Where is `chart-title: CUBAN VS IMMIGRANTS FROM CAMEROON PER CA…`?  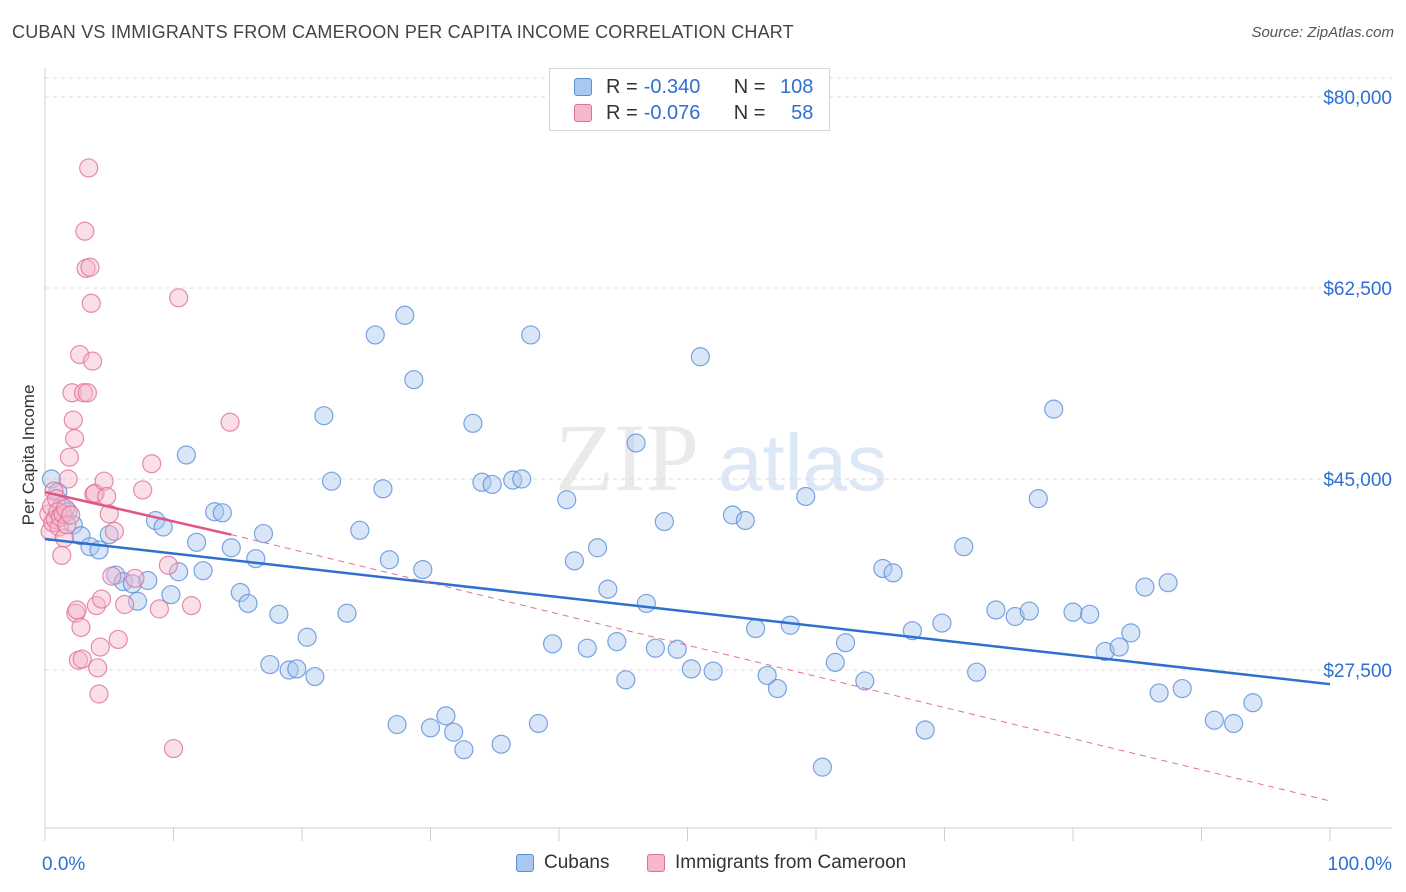 chart-title: CUBAN VS IMMIGRANTS FROM CAMEROON PER CA… is located at coordinates (403, 32).